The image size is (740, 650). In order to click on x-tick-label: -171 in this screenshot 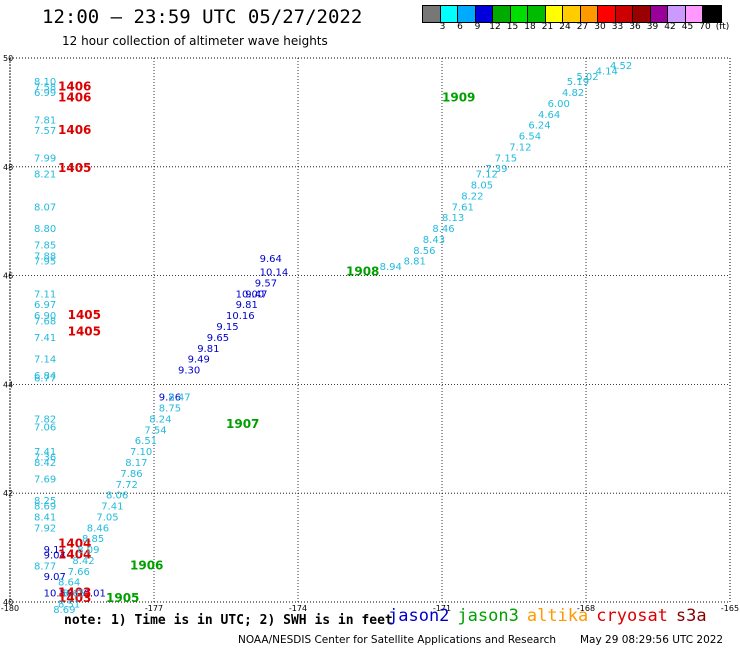, I will do `click(442, 608)`.